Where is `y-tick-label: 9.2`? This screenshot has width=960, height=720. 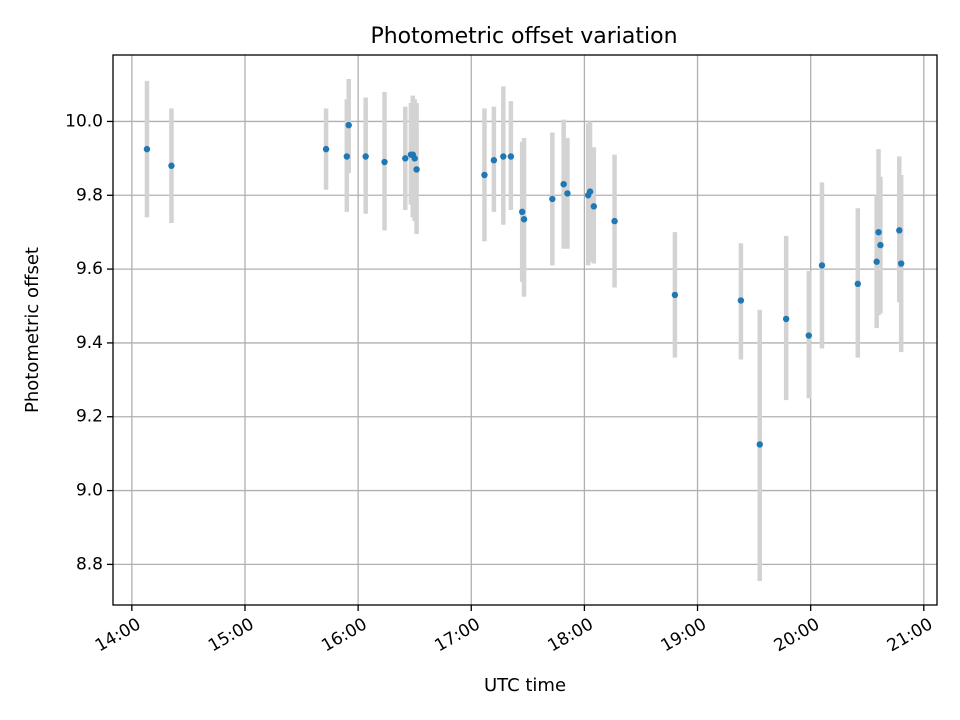
y-tick-label: 9.2 is located at coordinates (89, 417).